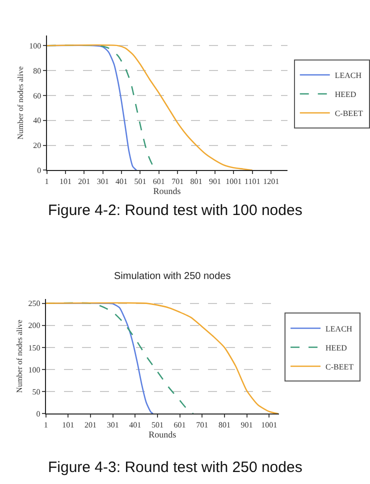  What do you see at coordinates (37, 121) in the screenshot?
I see `y-tick-label: 40` at bounding box center [37, 121].